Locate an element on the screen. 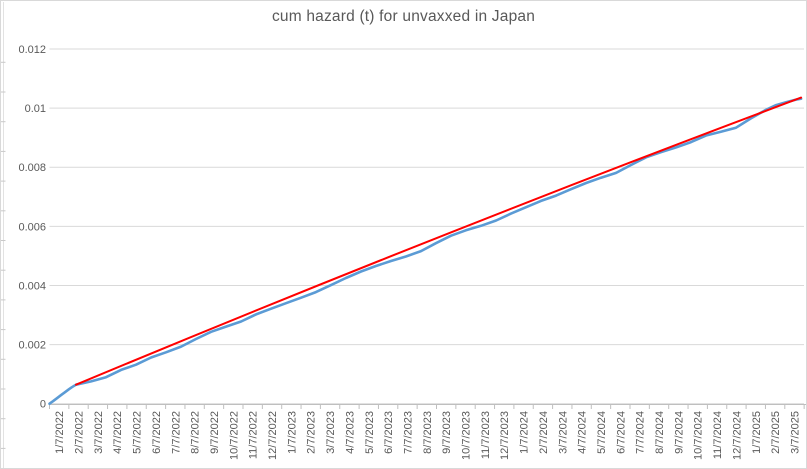 This screenshot has width=807, height=469. x-axis-tick-label: 11/7/2022 is located at coordinates (254, 435).